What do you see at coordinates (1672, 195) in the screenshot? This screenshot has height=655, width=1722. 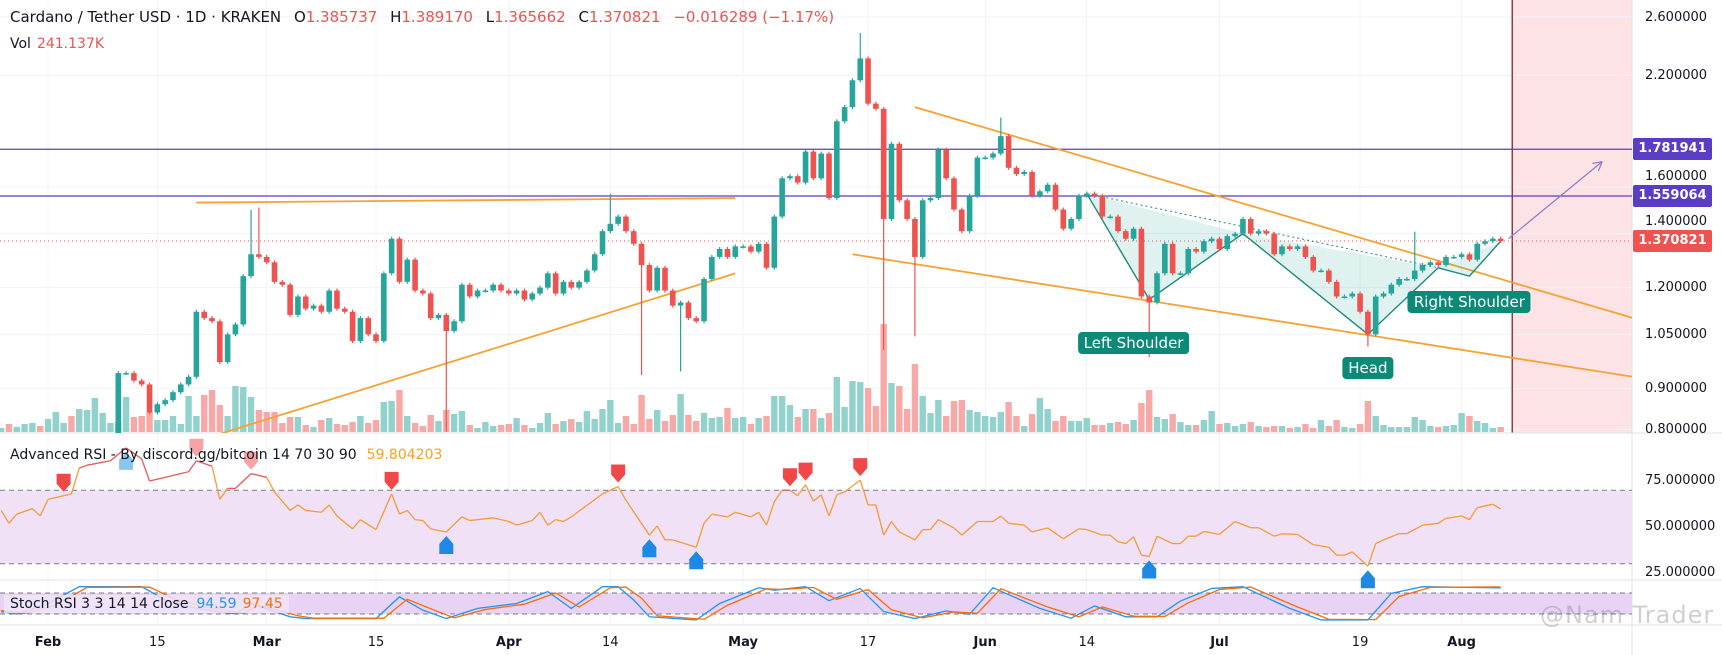 I see `price-tag: 1.559064` at bounding box center [1672, 195].